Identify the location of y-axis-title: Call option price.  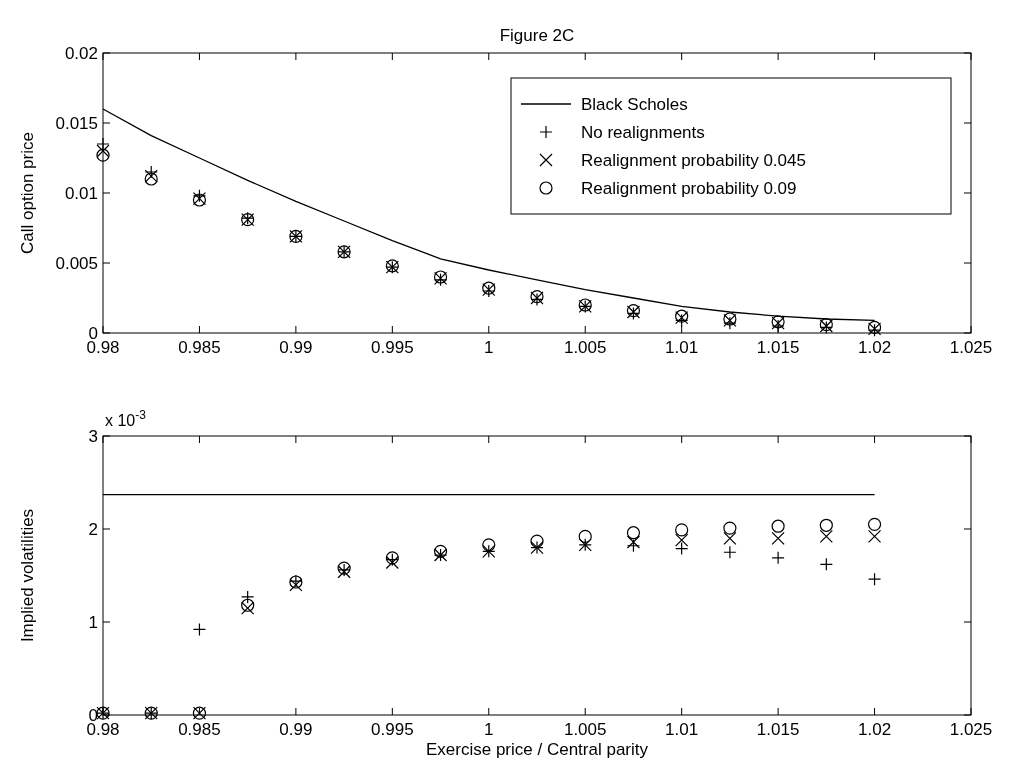
(27, 193).